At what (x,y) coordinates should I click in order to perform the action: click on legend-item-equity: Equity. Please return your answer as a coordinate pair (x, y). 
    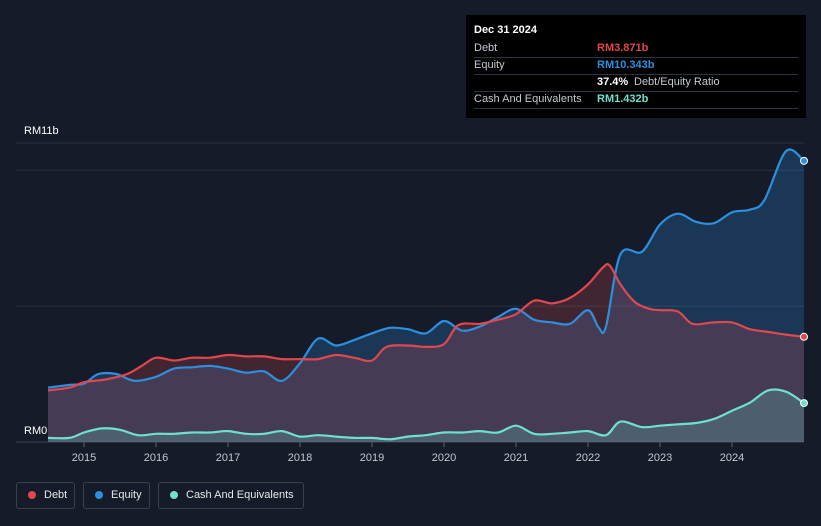
    Looking at the image, I should click on (116, 495).